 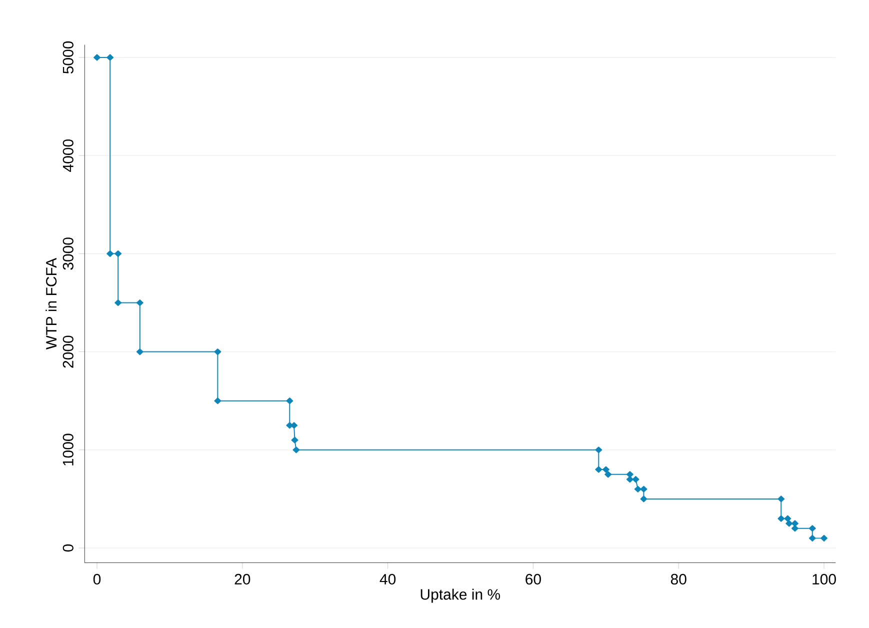 What do you see at coordinates (68, 450) in the screenshot?
I see `y-tick-label: 1000` at bounding box center [68, 450].